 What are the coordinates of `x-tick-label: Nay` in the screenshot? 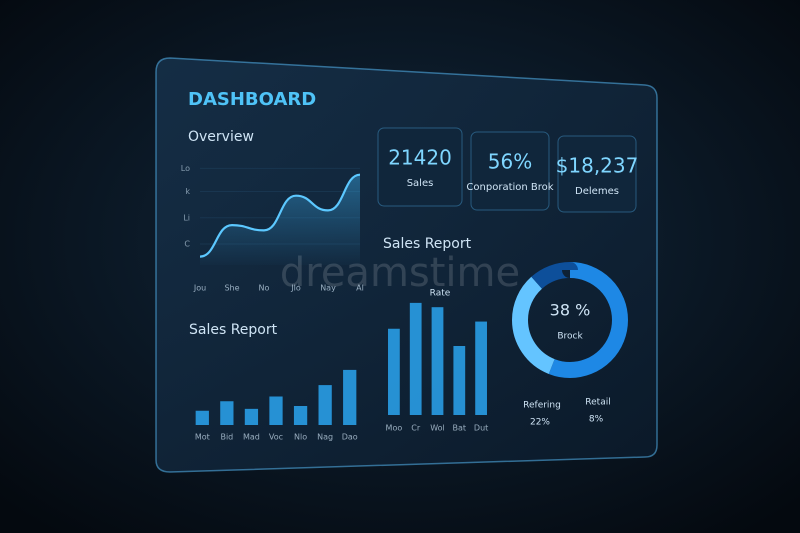 It's located at (328, 288).